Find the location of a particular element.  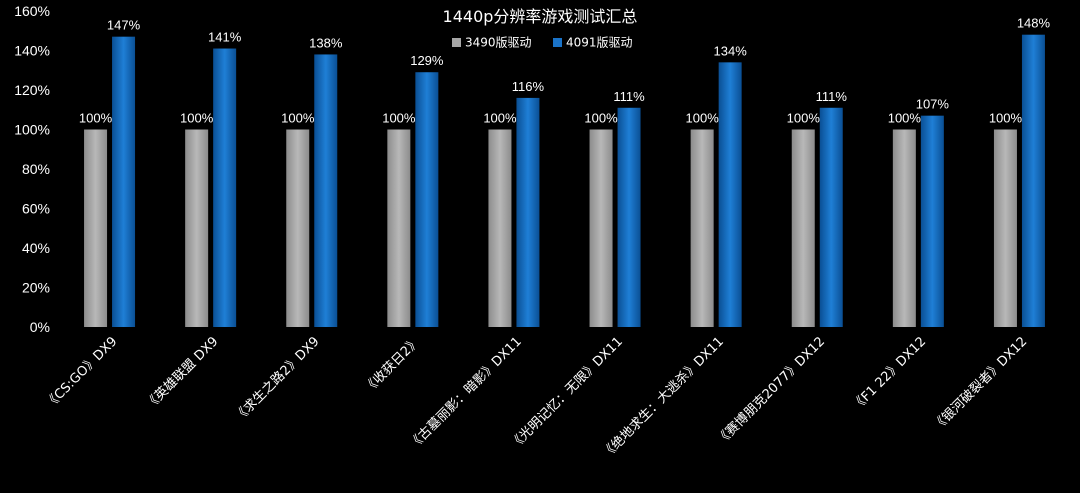

x-tick-label: 《光明记忆：无限》DX11 is located at coordinates (566, 393).